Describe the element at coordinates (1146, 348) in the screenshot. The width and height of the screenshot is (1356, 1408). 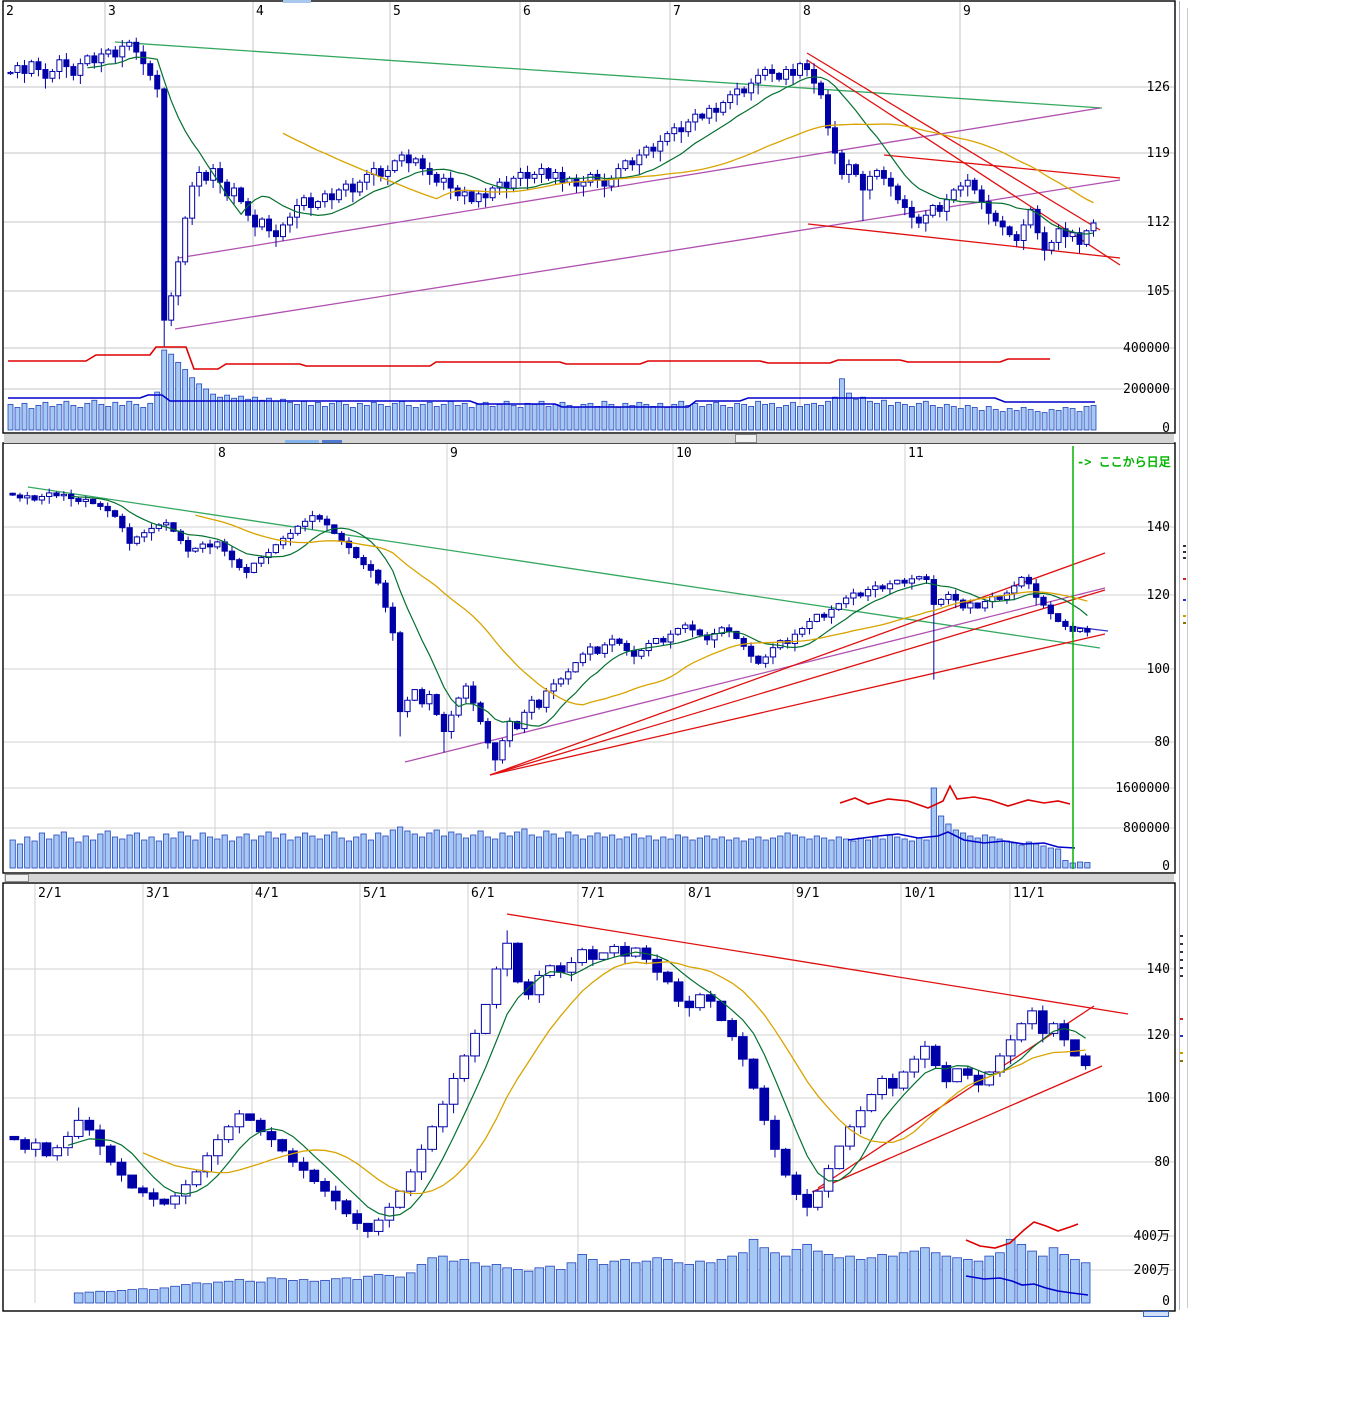
I see `svg-text: 400000` at that location.